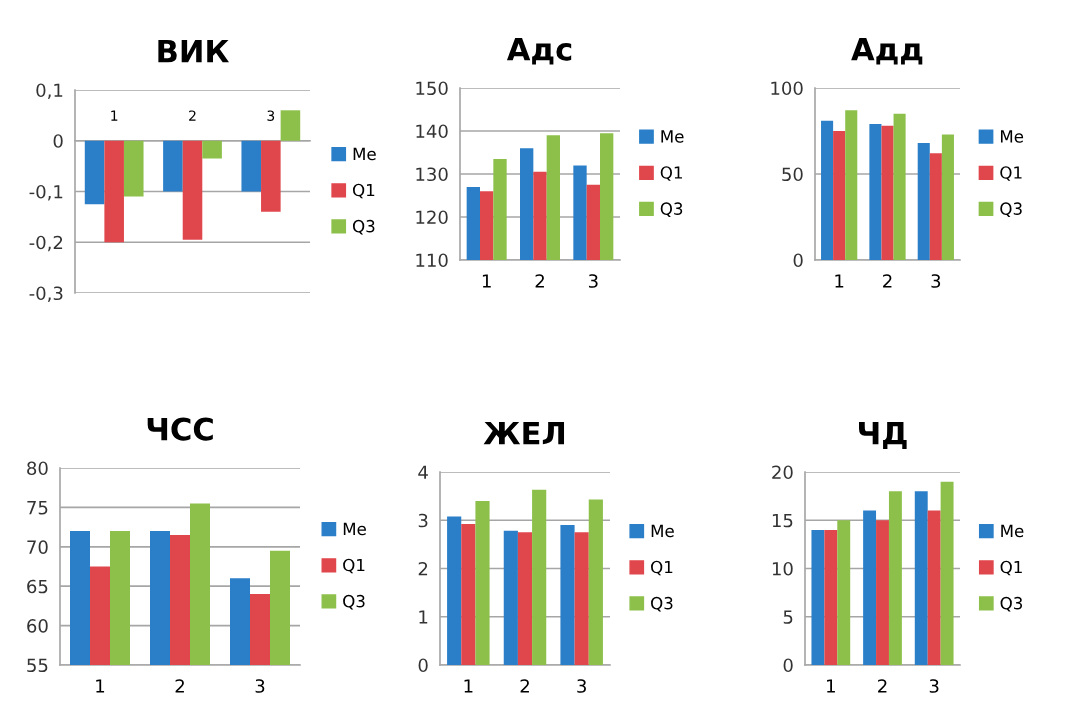  I want to click on y-tick-label: -0,3, so click(46, 294).